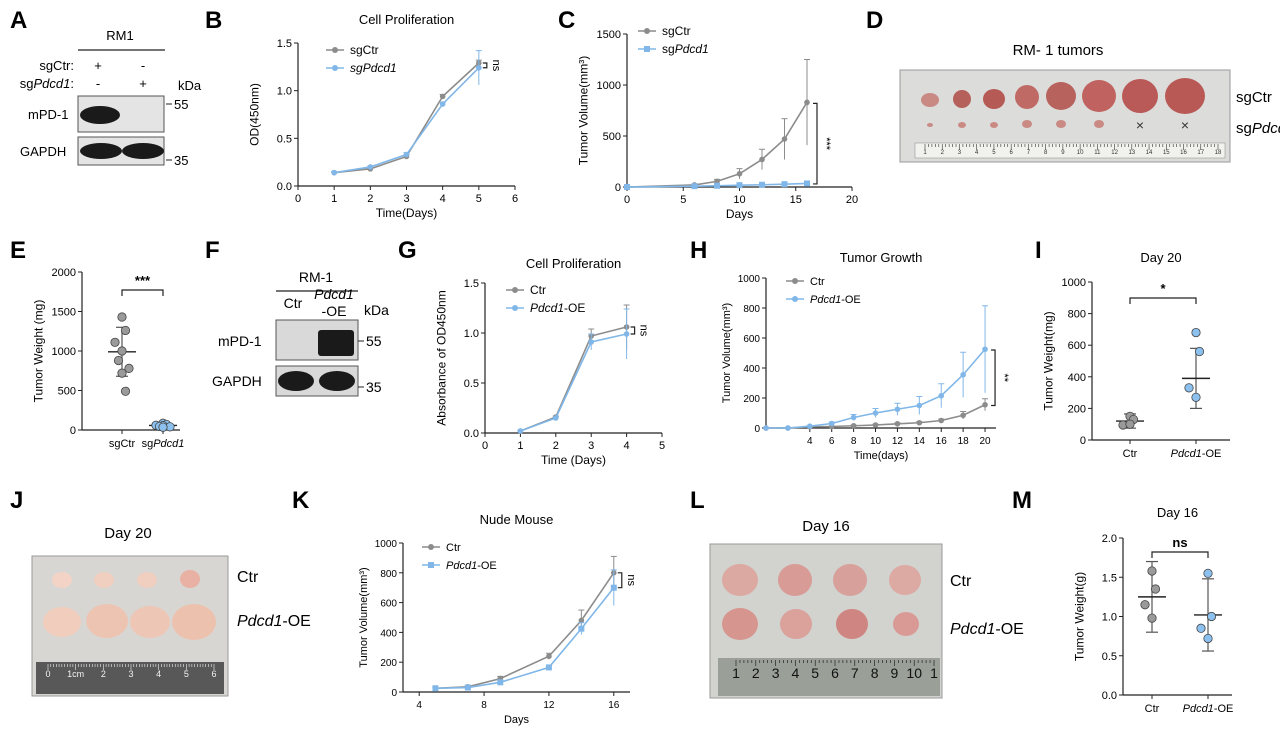  Describe the element at coordinates (898, 441) in the screenshot. I see `x-tick-label: 12` at that location.